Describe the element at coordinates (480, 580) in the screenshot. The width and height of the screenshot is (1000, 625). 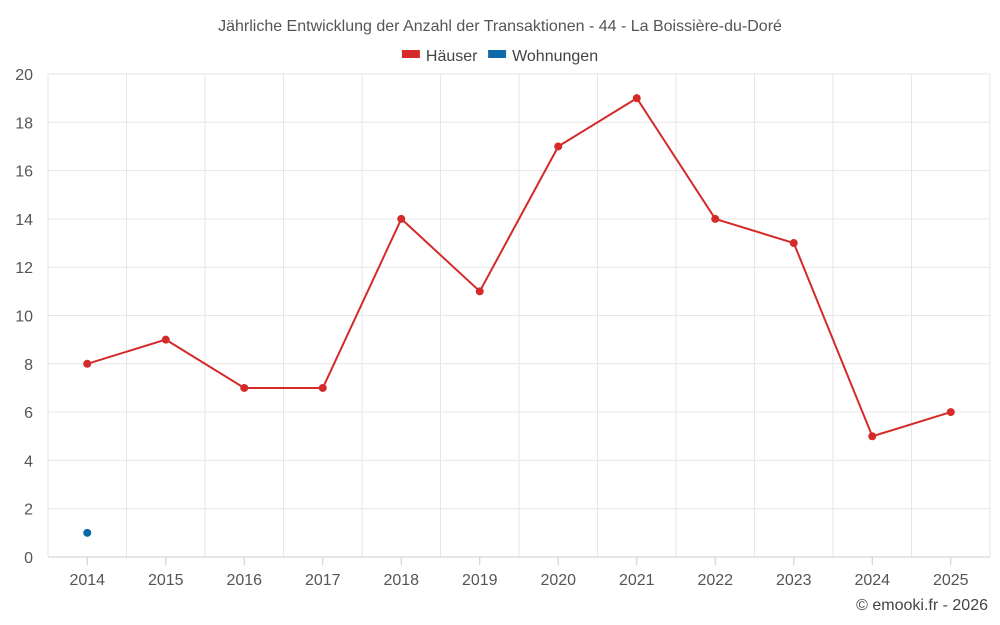
I see `x-tick-label: 2019` at that location.